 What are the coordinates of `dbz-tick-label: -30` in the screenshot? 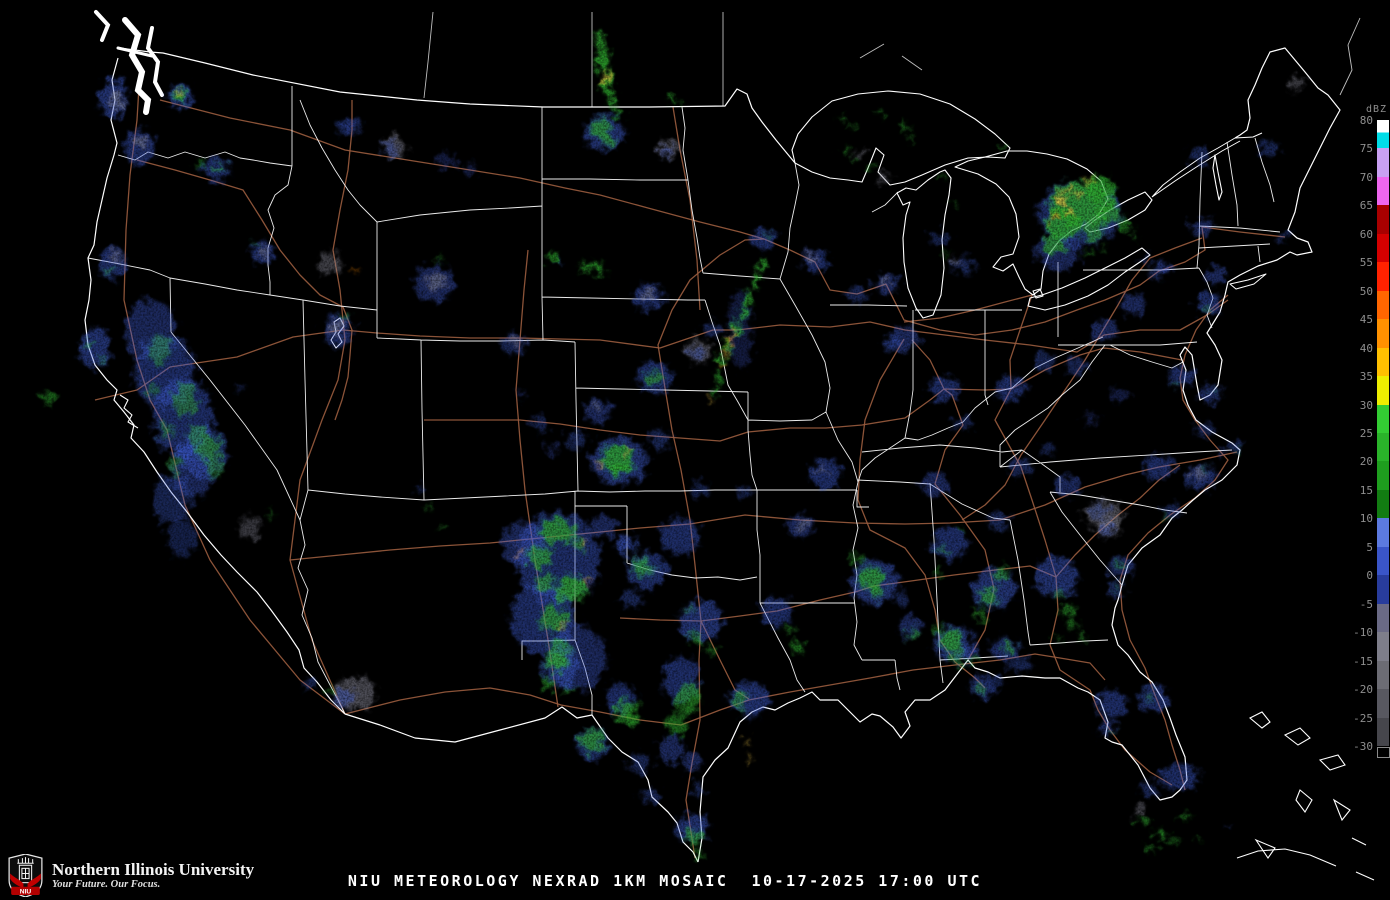 It's located at (1363, 746).